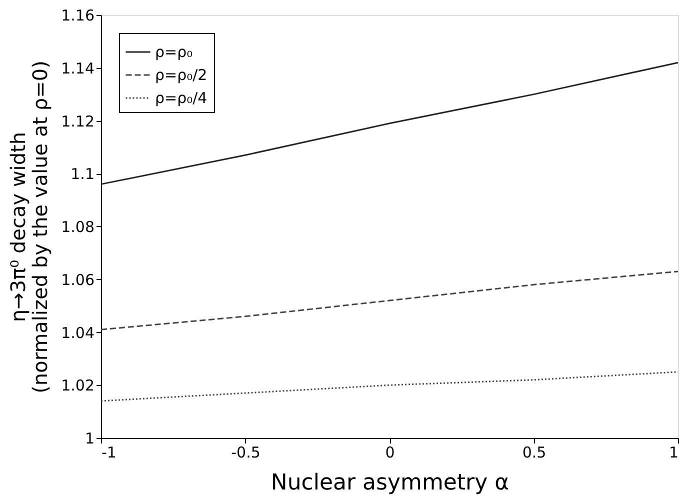 Image resolution: width=687 pixels, height=501 pixels. Describe the element at coordinates (77, 68) in the screenshot. I see `y-tick-label: 1.14` at that location.